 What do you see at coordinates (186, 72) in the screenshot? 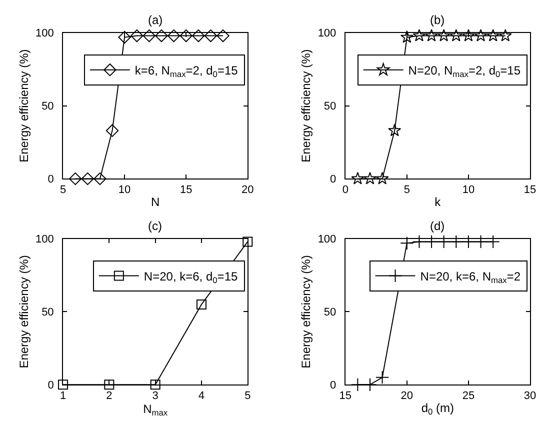
I see `legend-label: k=6, N$_{max}$=2, d$_{0}$=15` at bounding box center [186, 72].